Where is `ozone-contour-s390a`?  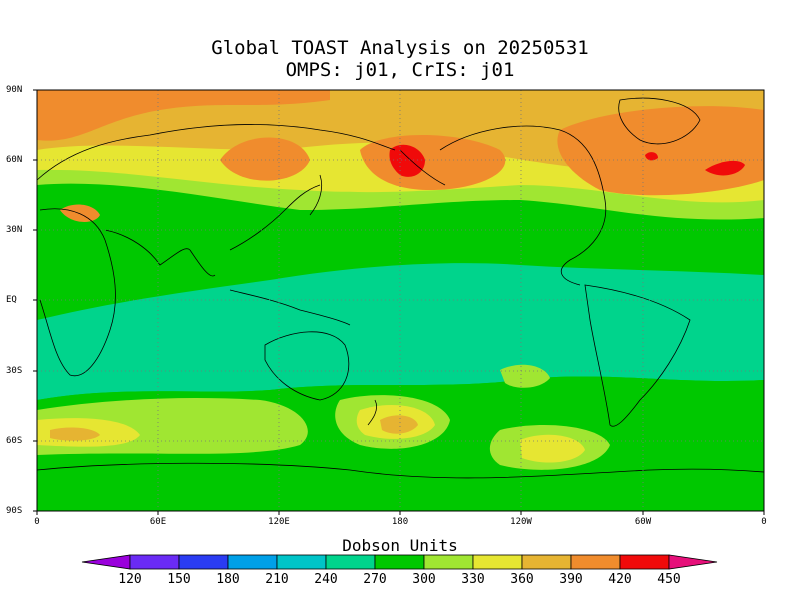 ozone-contour-s390a is located at coordinates (75, 434).